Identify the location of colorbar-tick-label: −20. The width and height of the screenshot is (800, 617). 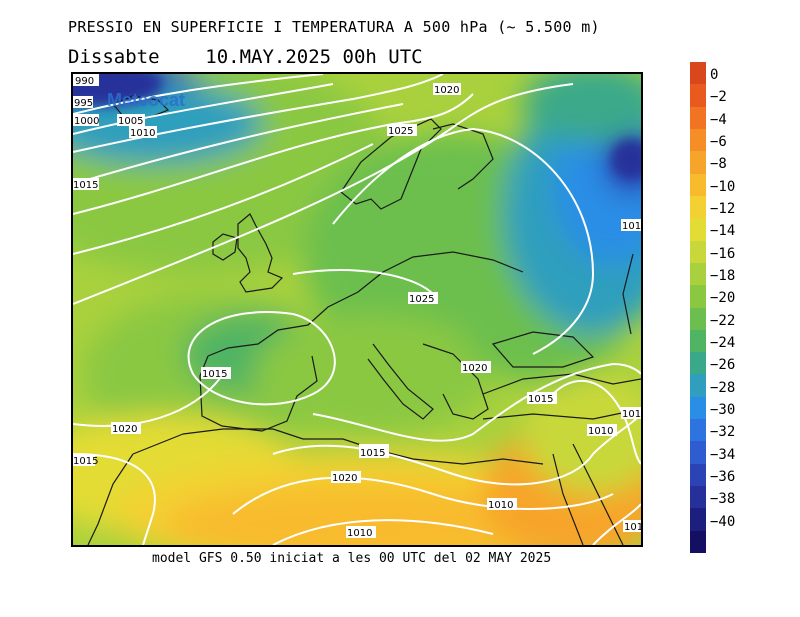
(723, 298).